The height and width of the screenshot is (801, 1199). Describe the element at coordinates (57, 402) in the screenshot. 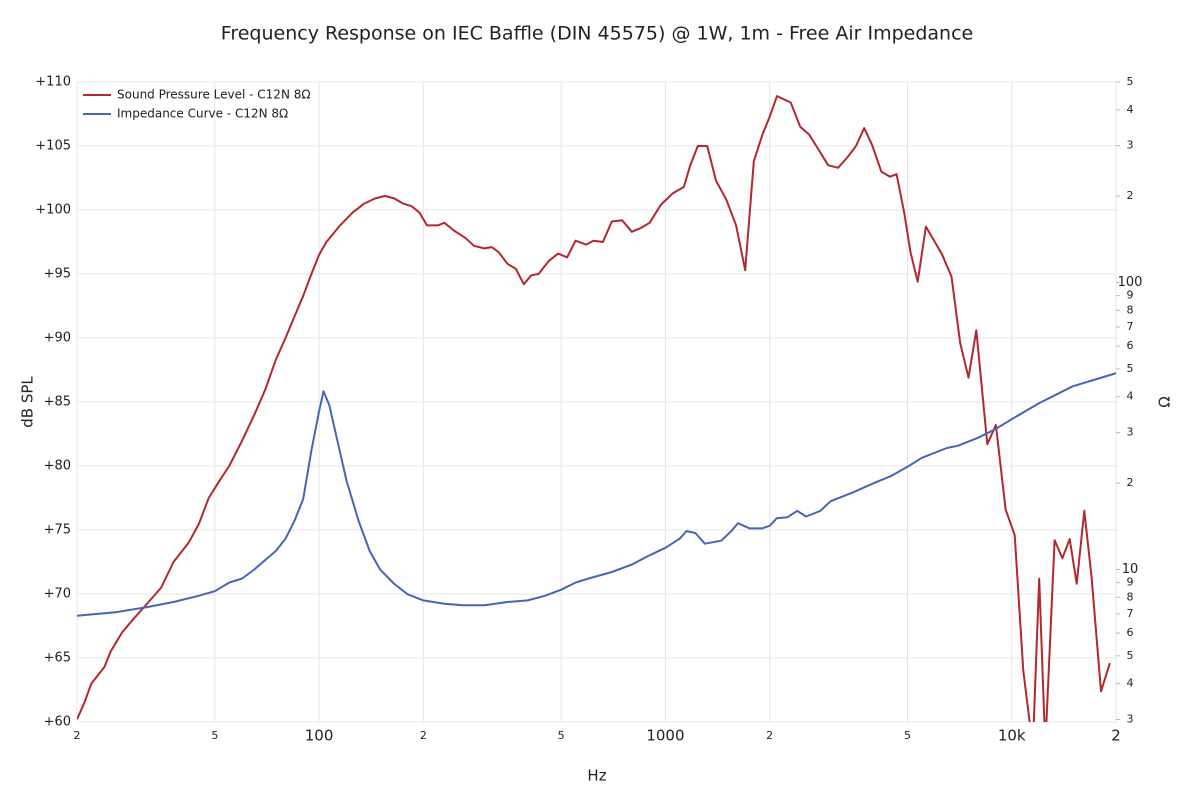

I see `y-tick-label: +85` at that location.